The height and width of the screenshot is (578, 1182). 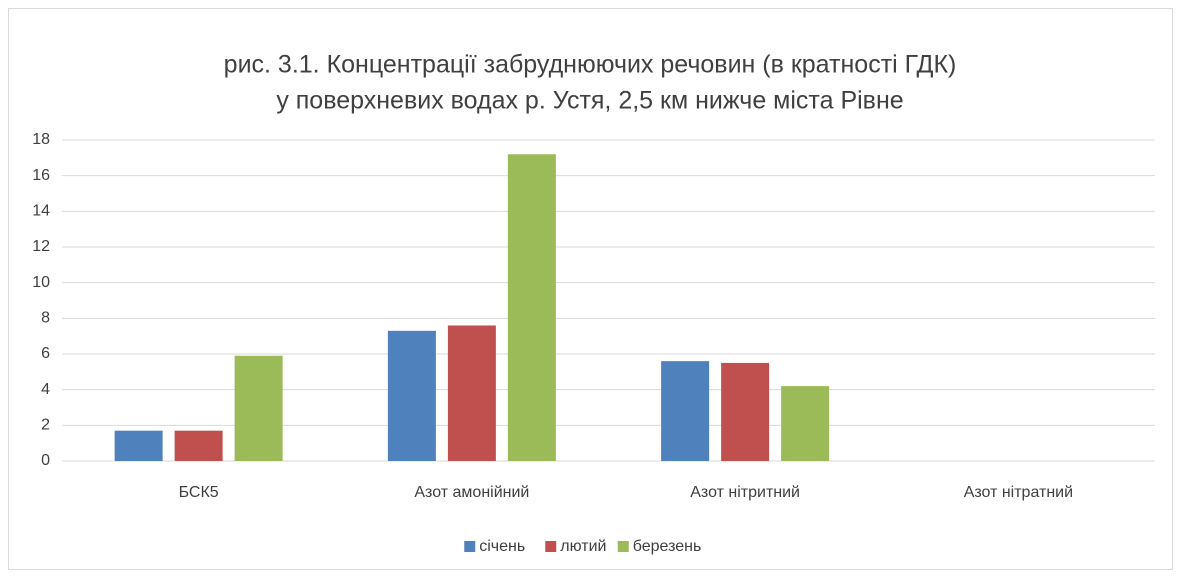 What do you see at coordinates (1018, 492) in the screenshot?
I see `x-tick-label: Азот нітратний` at bounding box center [1018, 492].